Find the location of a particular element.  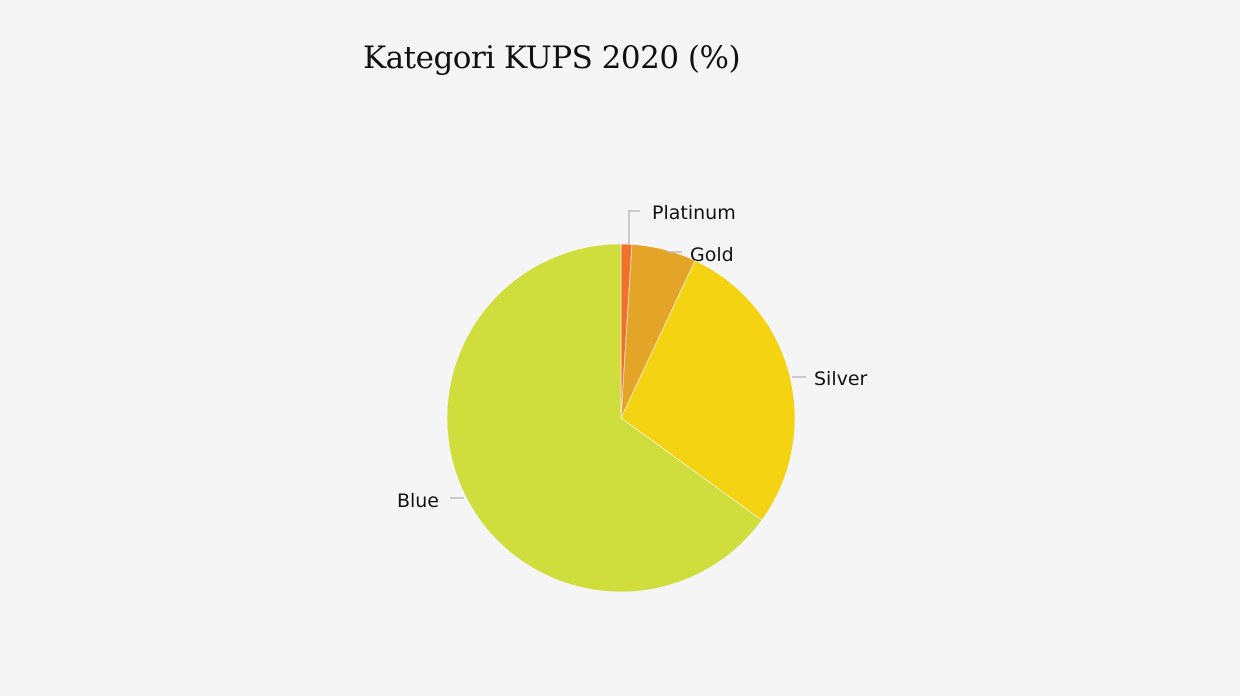

slice-label: Blue is located at coordinates (418, 501).